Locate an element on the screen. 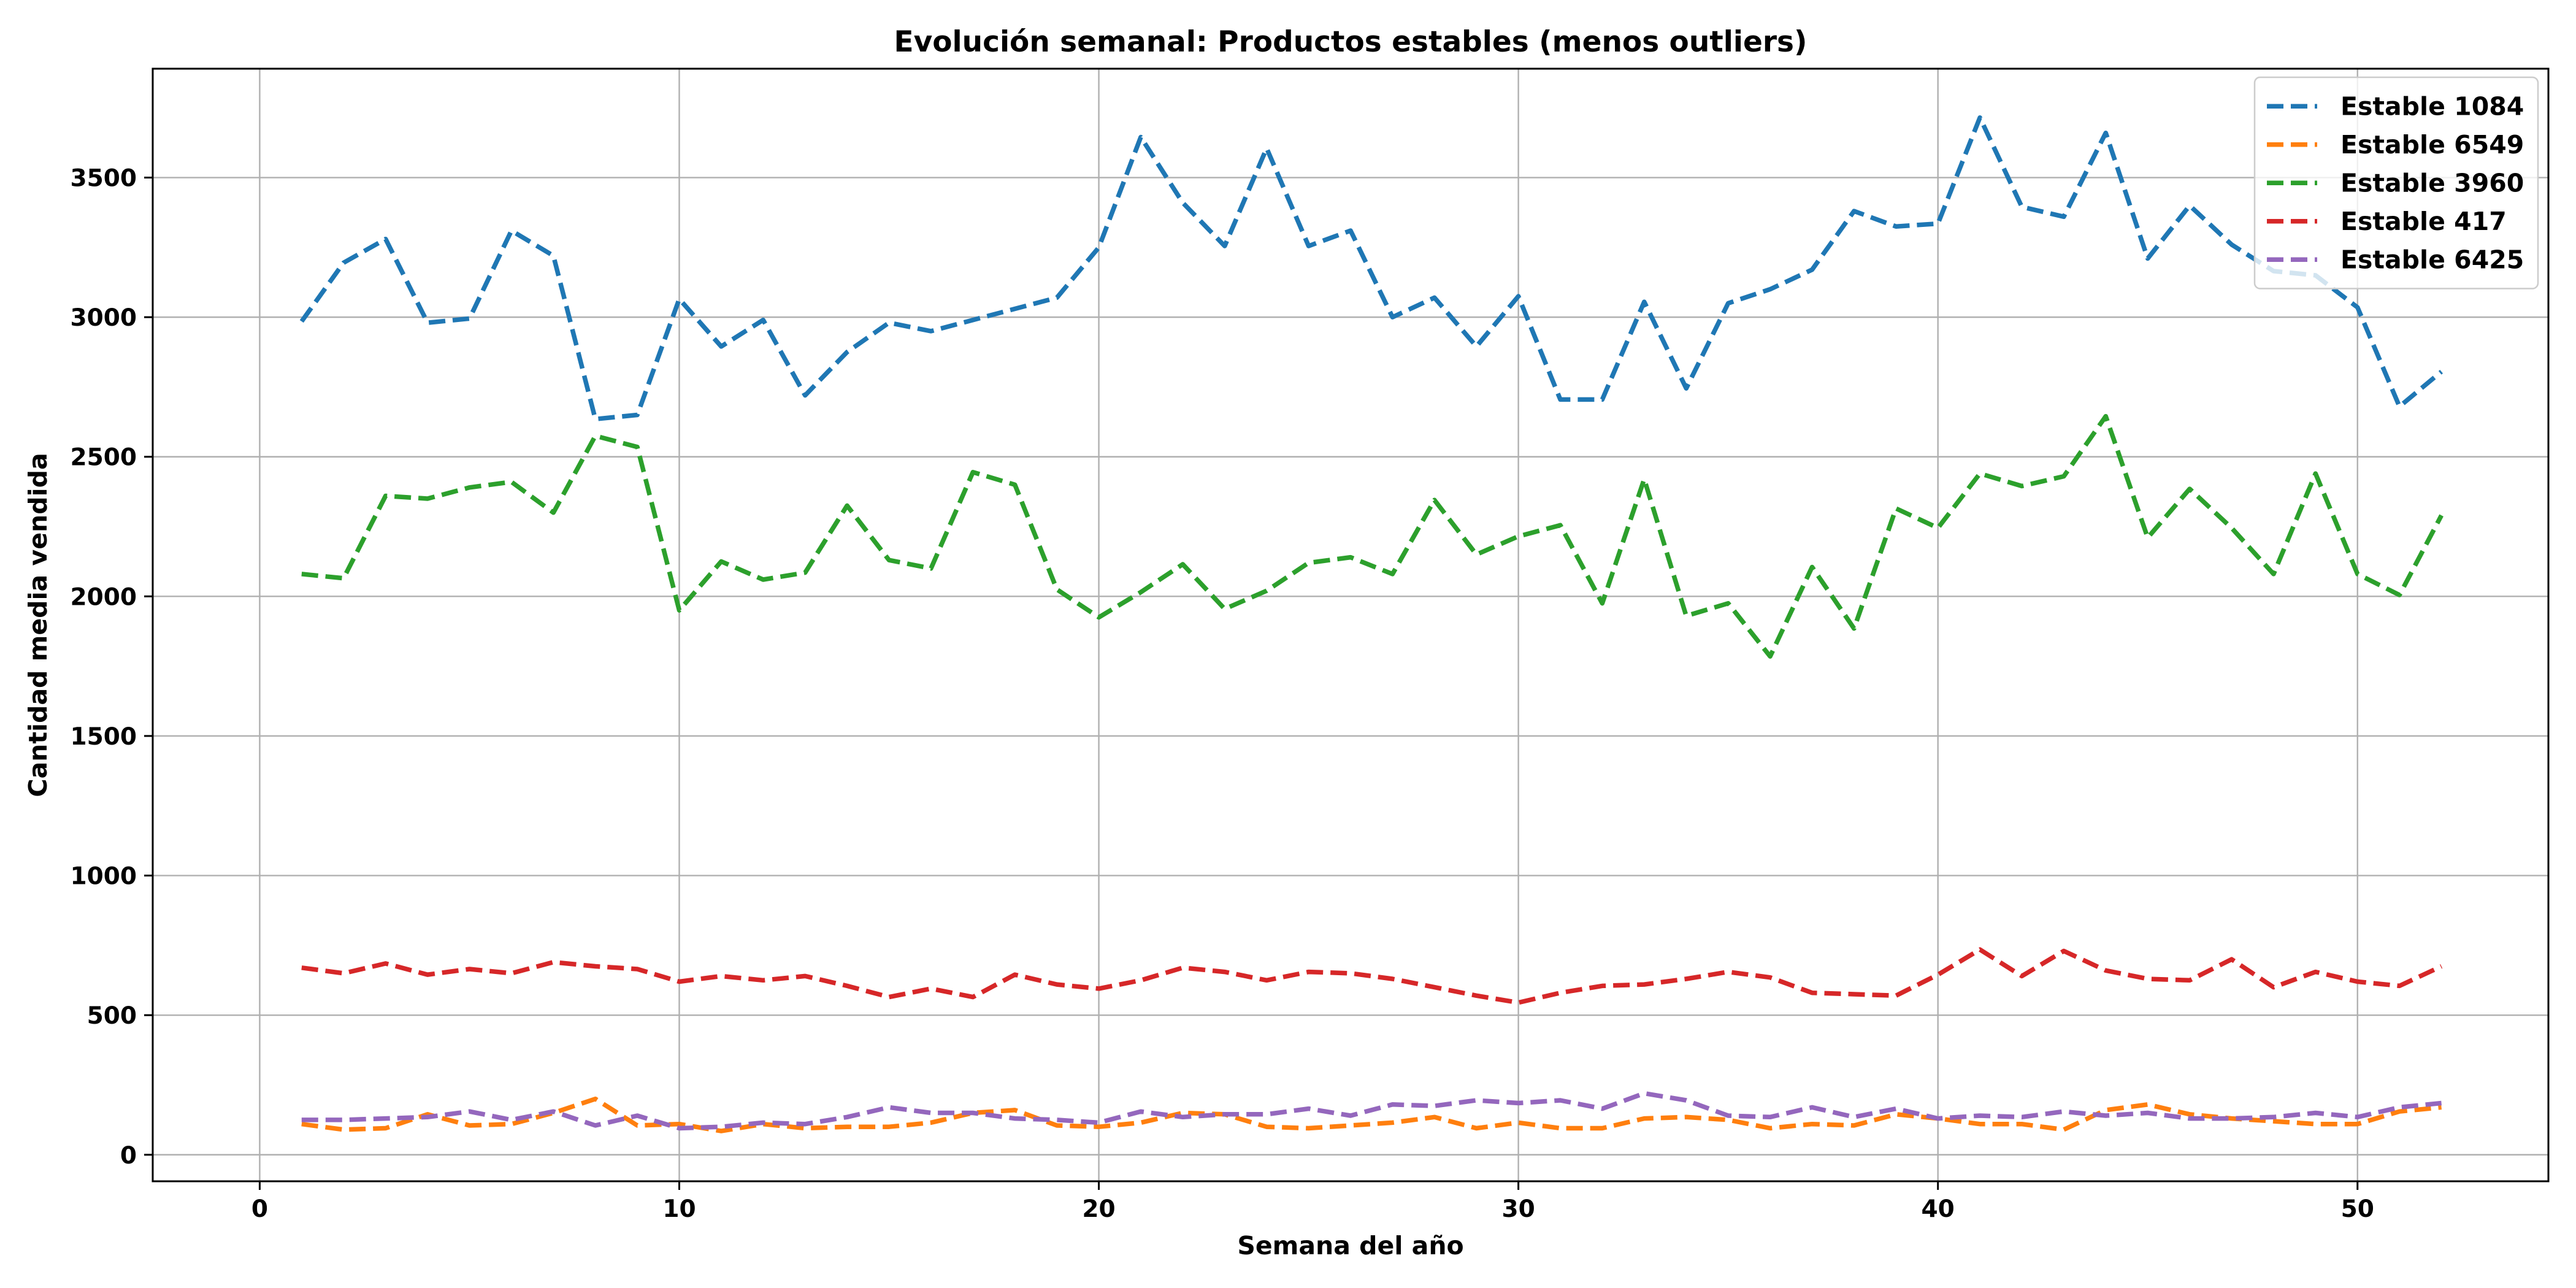  x-tick-label: 0 is located at coordinates (259, 1209).